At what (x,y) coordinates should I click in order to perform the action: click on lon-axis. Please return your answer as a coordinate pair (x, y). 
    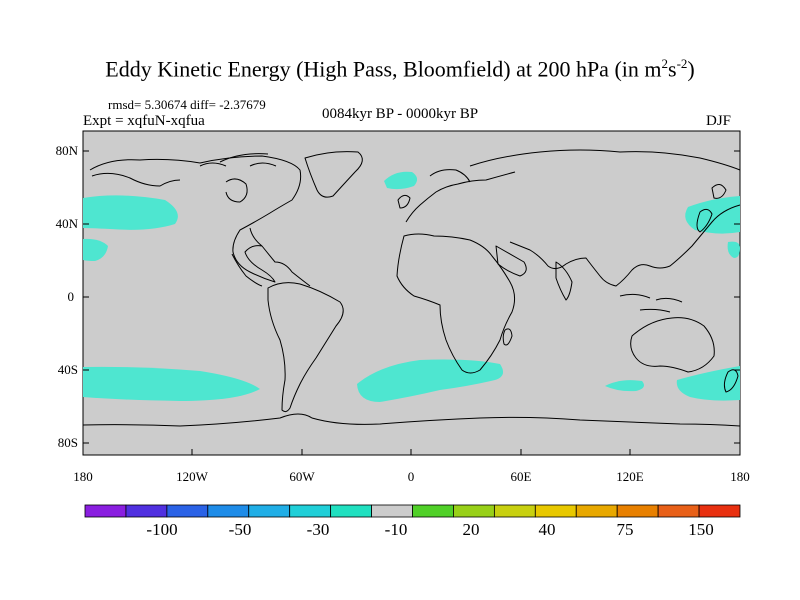
    Looking at the image, I should click on (411, 452).